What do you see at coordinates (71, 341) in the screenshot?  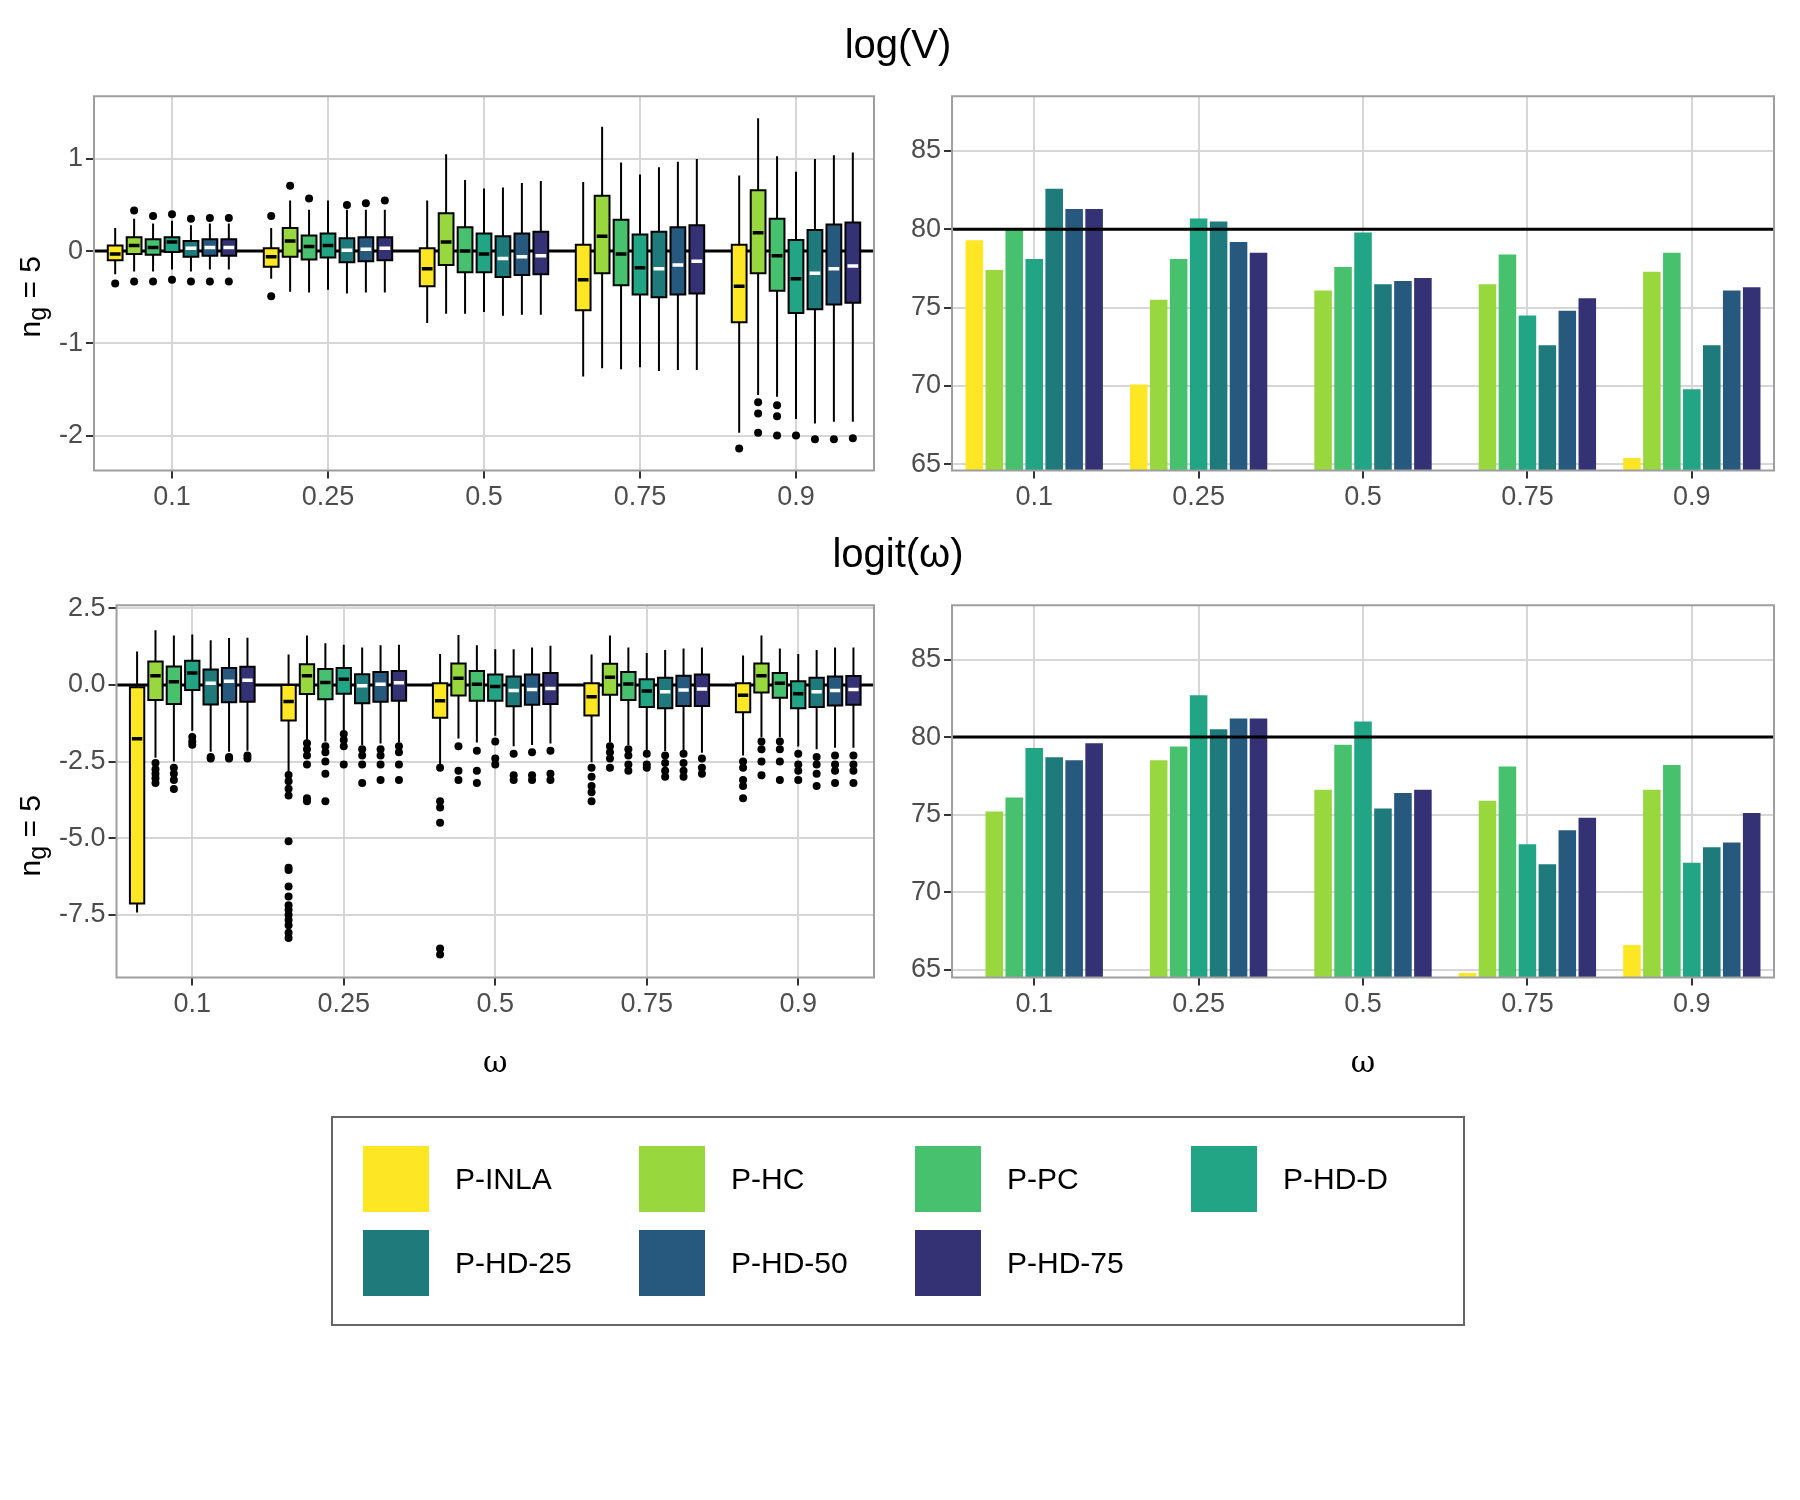 I see `y-tick-label: -1` at bounding box center [71, 341].